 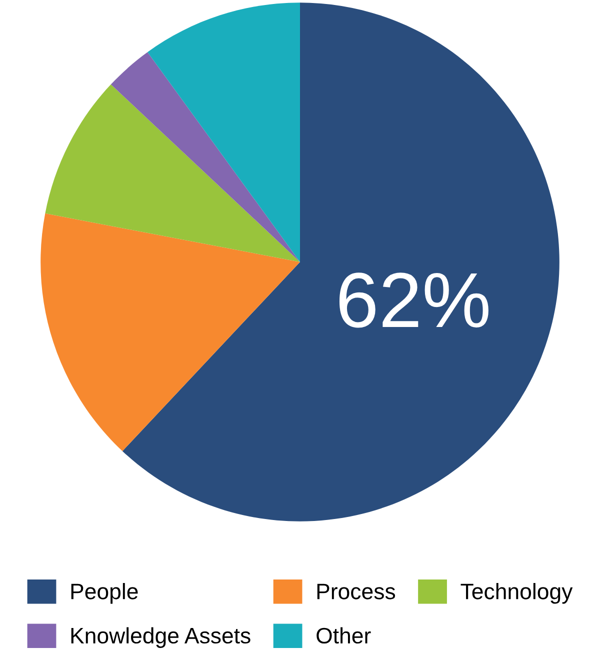 I want to click on legend-label: Other, so click(x=343, y=635).